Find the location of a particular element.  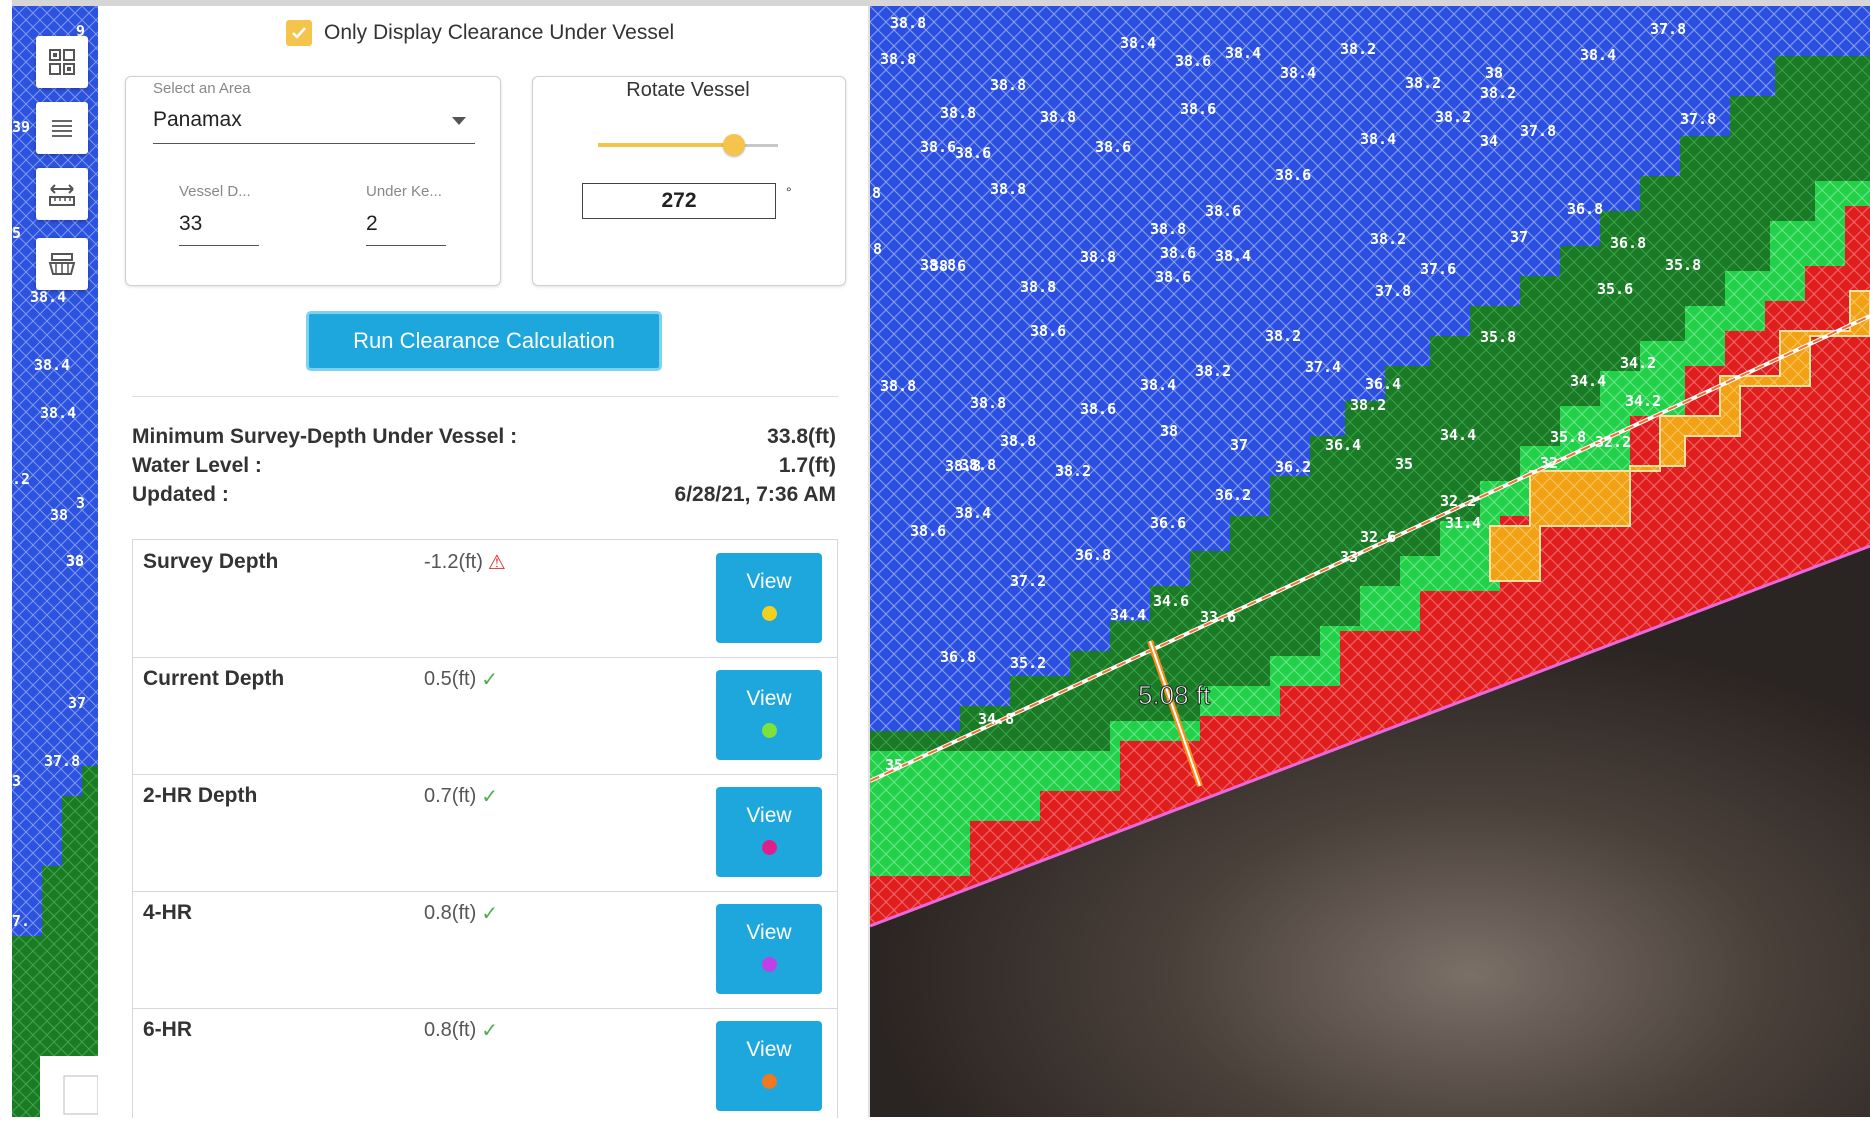

depth-label: 36.8 is located at coordinates (1093, 555).